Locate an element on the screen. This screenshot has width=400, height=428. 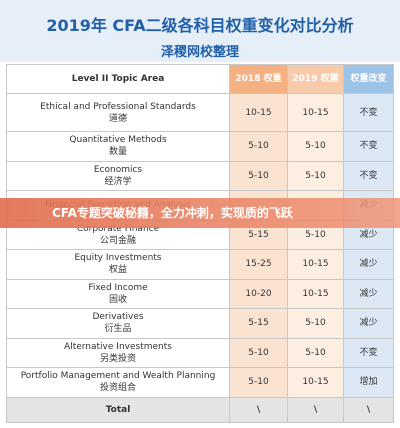
row: Equity Investments 权益 15-25 10-15 减少 is located at coordinates (200, 264).